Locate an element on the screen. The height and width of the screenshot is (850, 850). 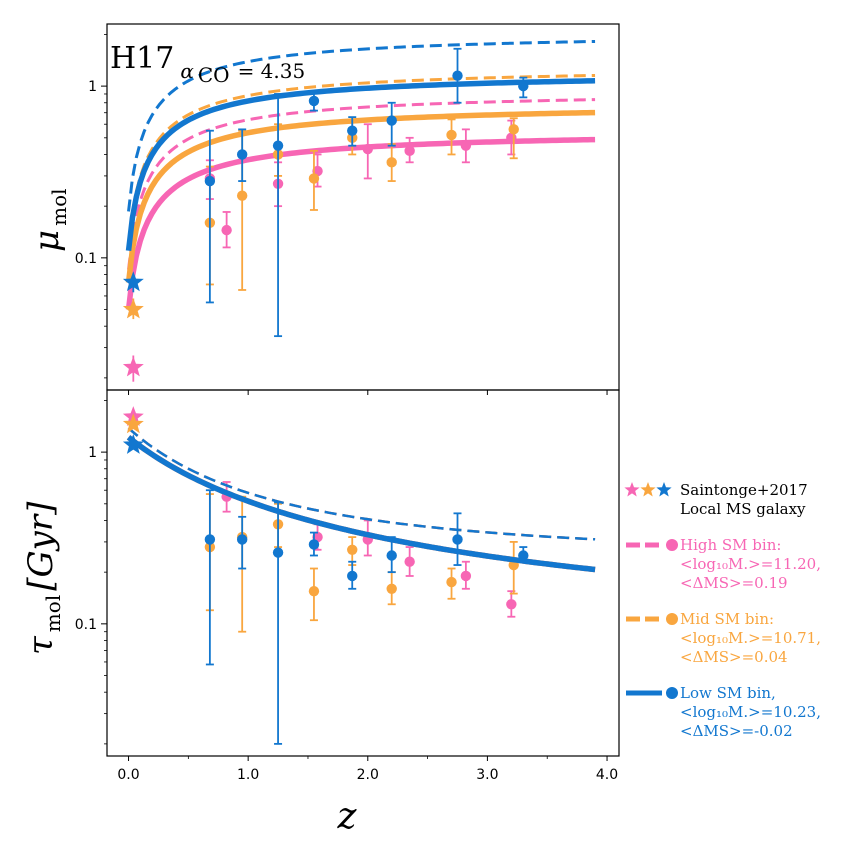
legend-text-2-2: <ΔMS>=0.04 is located at coordinates (734, 657).